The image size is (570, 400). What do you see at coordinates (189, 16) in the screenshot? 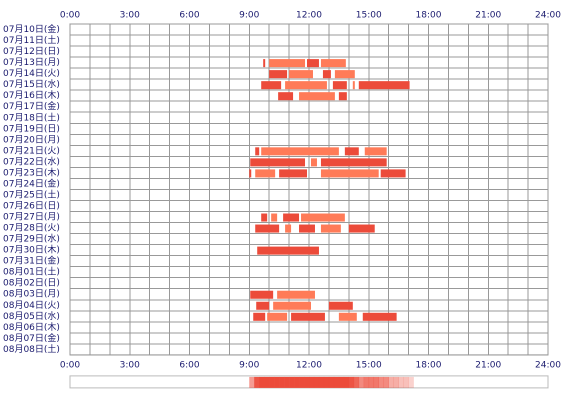
I see `x-tick-label-top: 6:00` at bounding box center [189, 16].